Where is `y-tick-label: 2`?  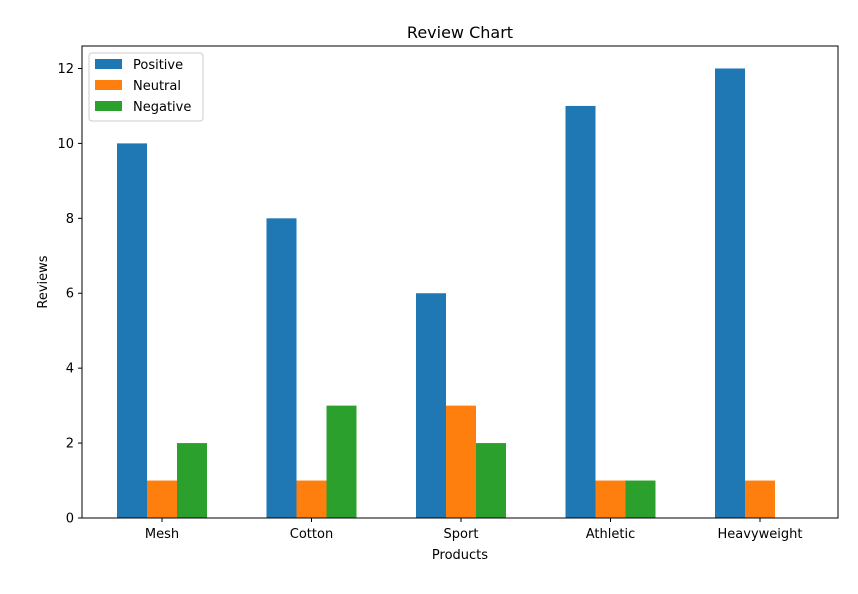 y-tick-label: 2 is located at coordinates (70, 444).